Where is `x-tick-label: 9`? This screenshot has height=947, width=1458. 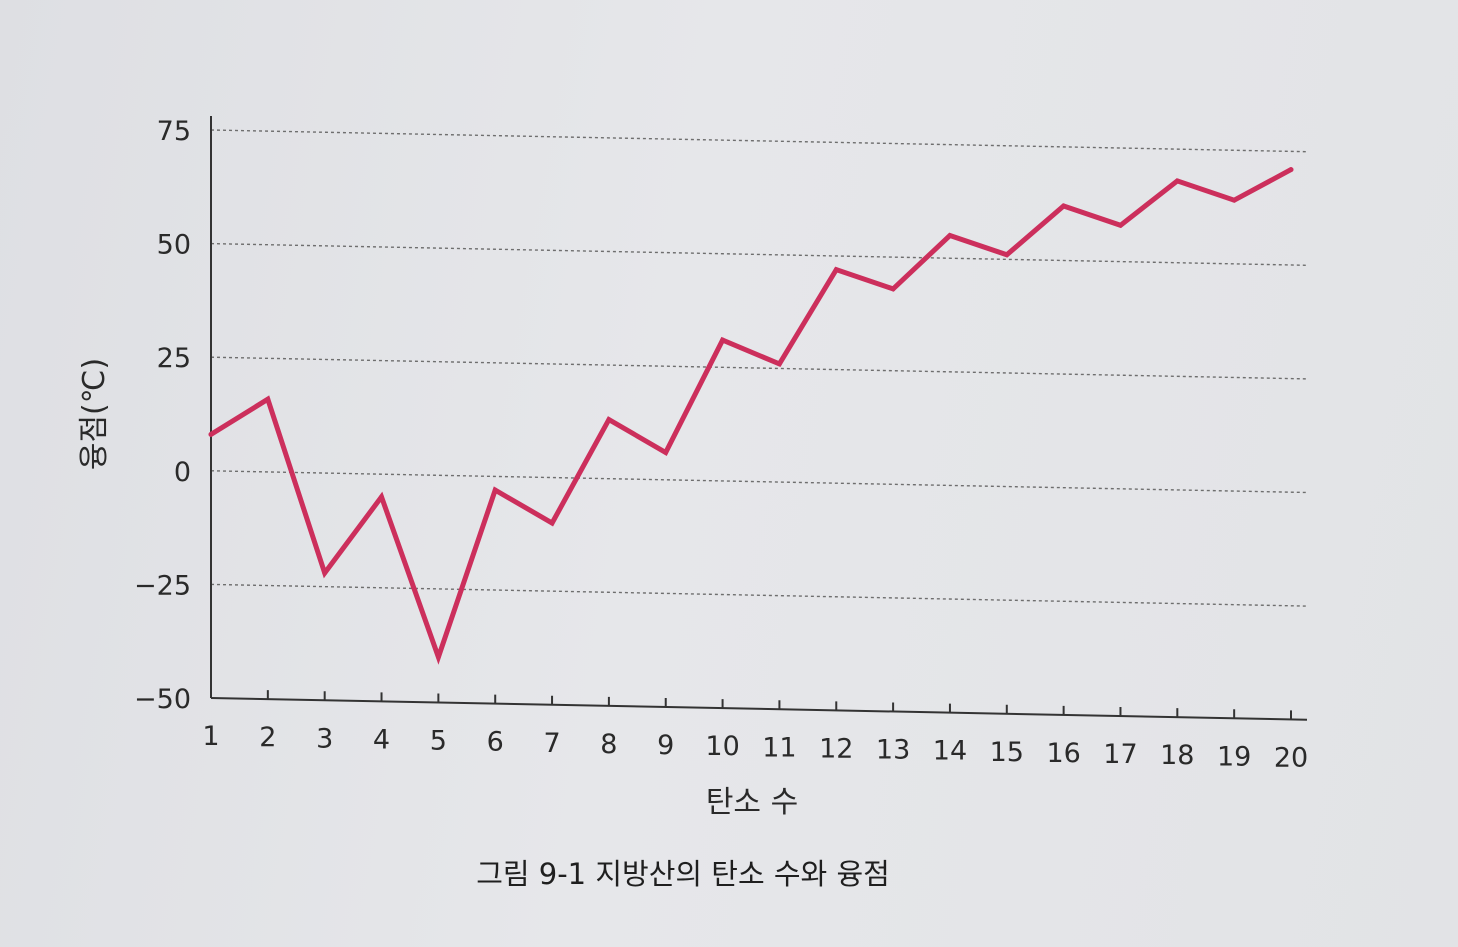 x-tick-label: 9 is located at coordinates (665, 745).